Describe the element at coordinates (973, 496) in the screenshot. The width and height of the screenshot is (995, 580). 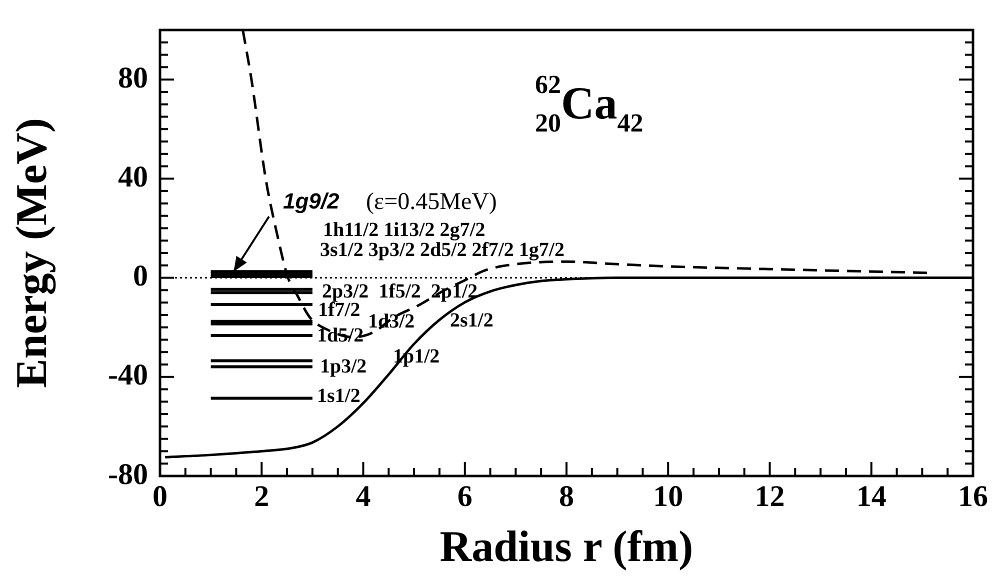
I see `x-tick-label: 16` at that location.